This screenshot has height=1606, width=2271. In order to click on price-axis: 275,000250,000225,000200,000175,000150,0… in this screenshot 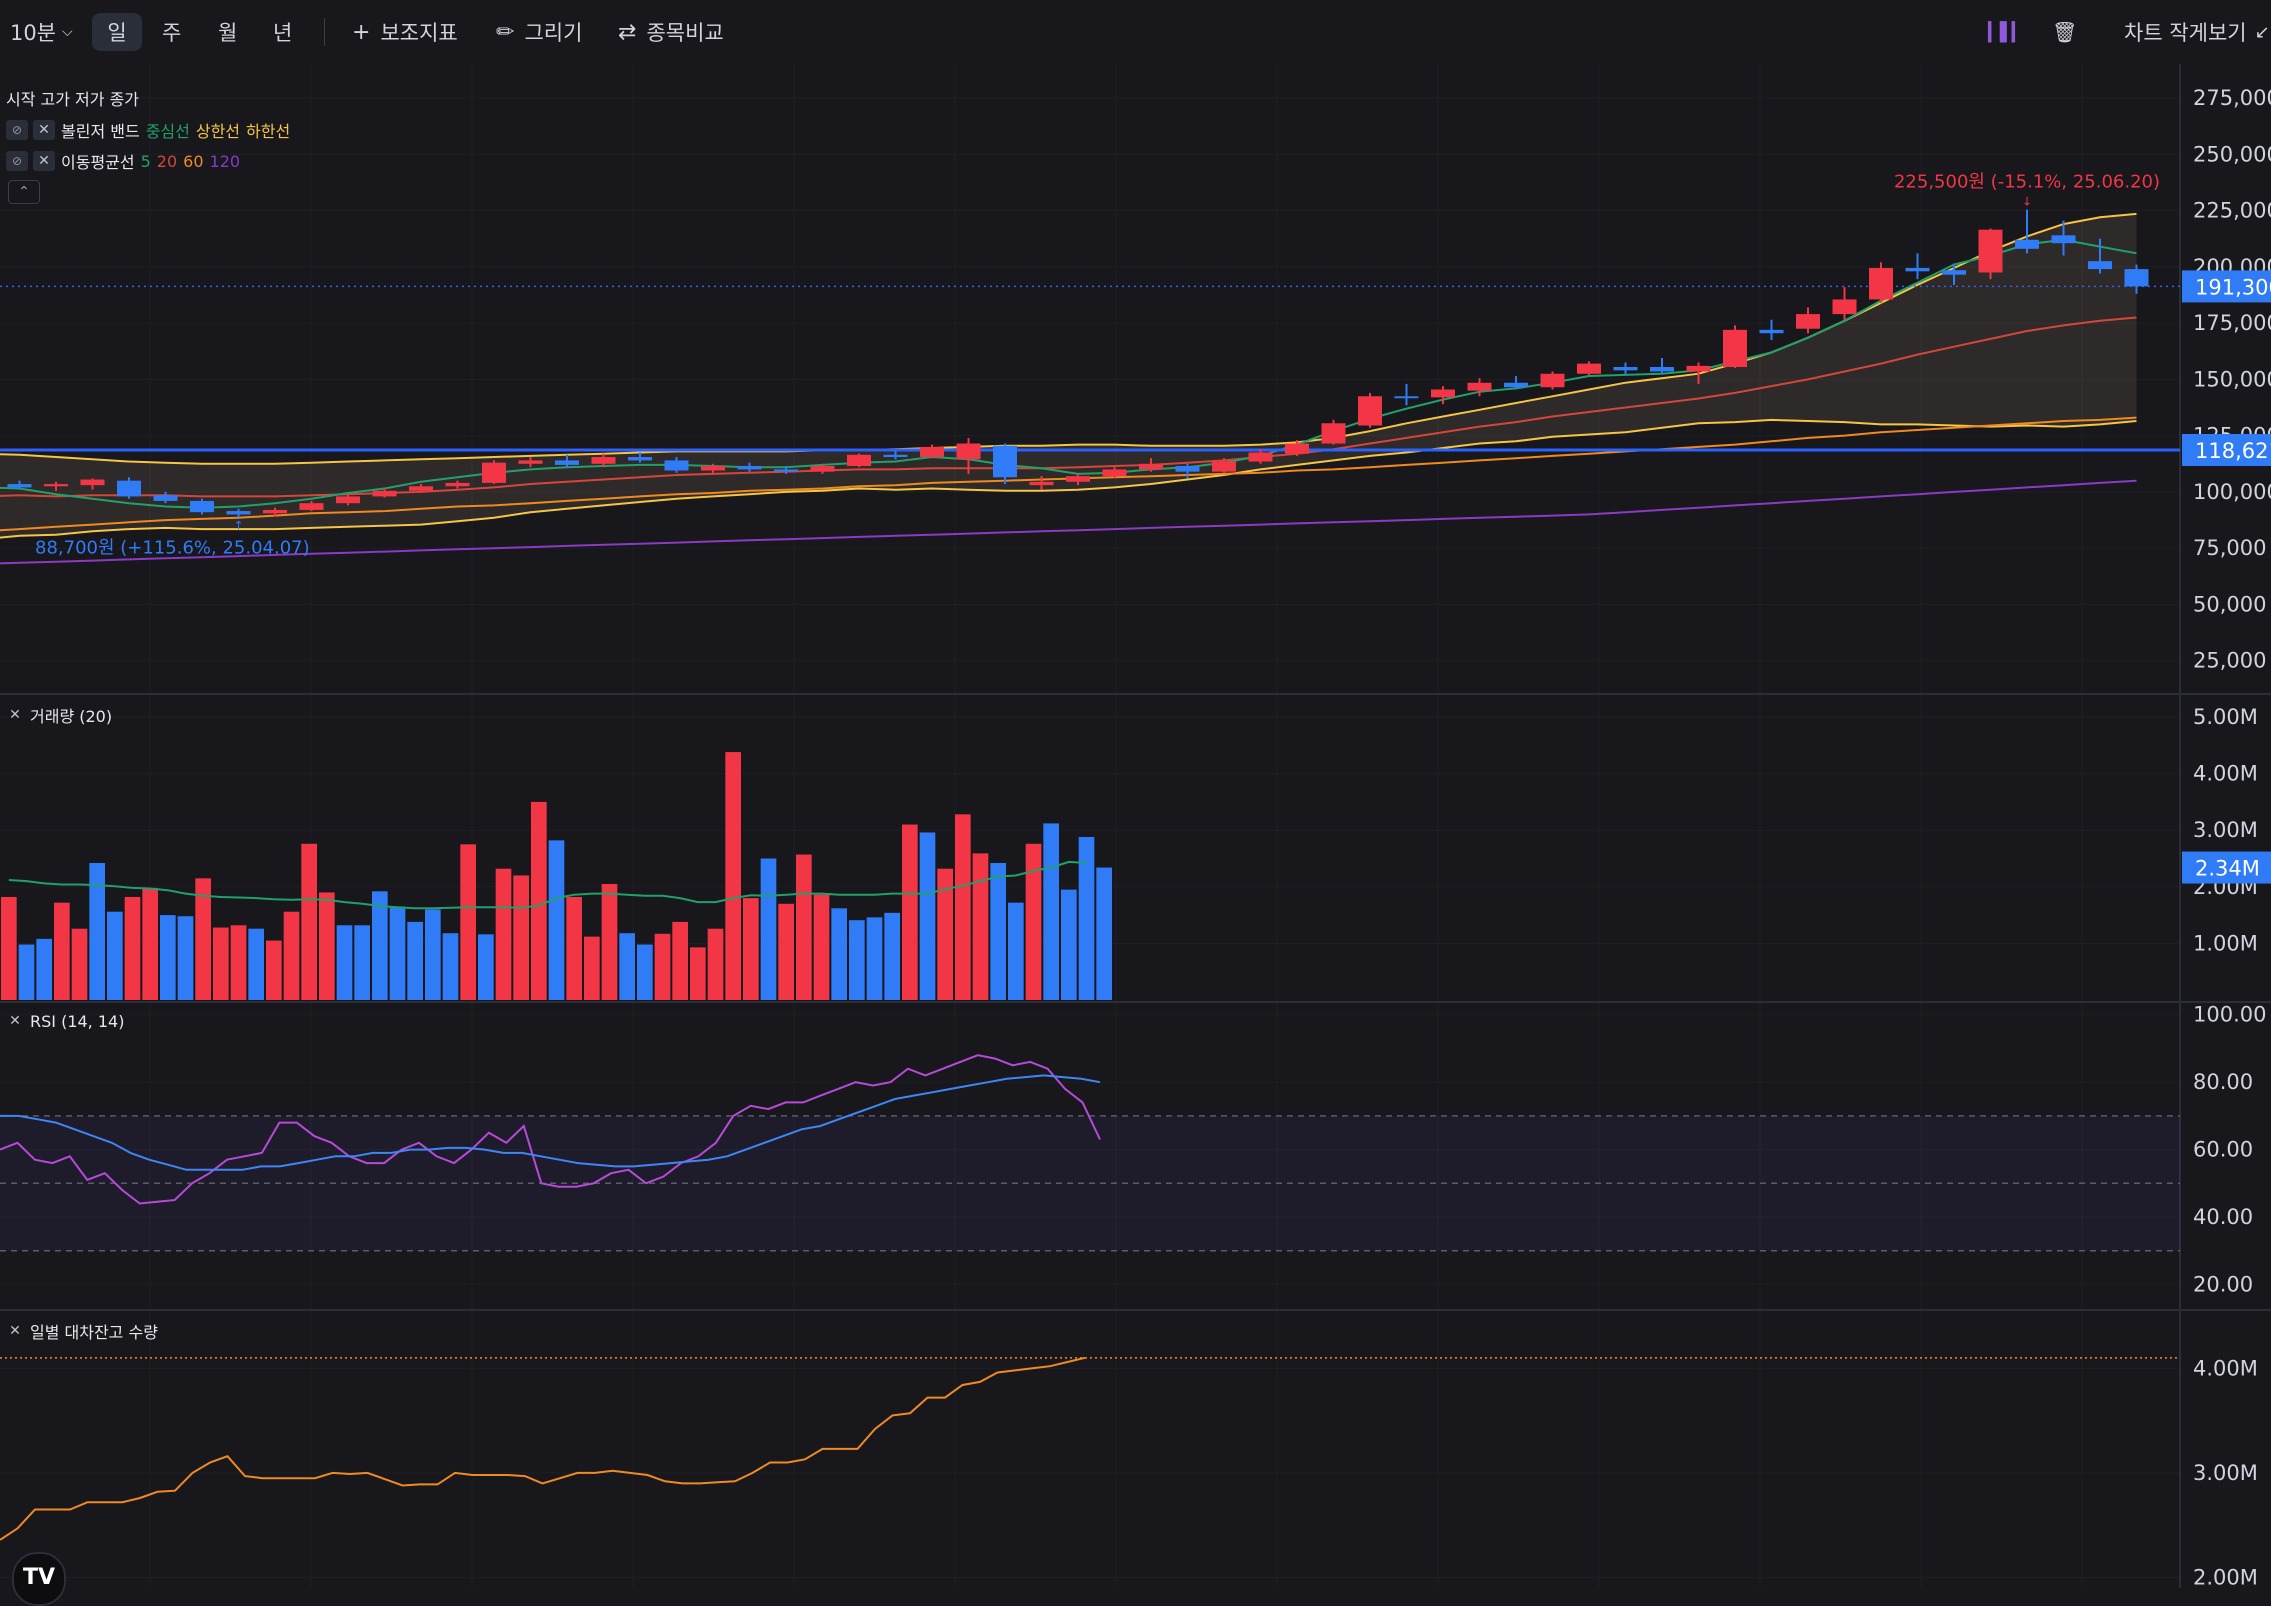, I will do `click(2226, 837)`.